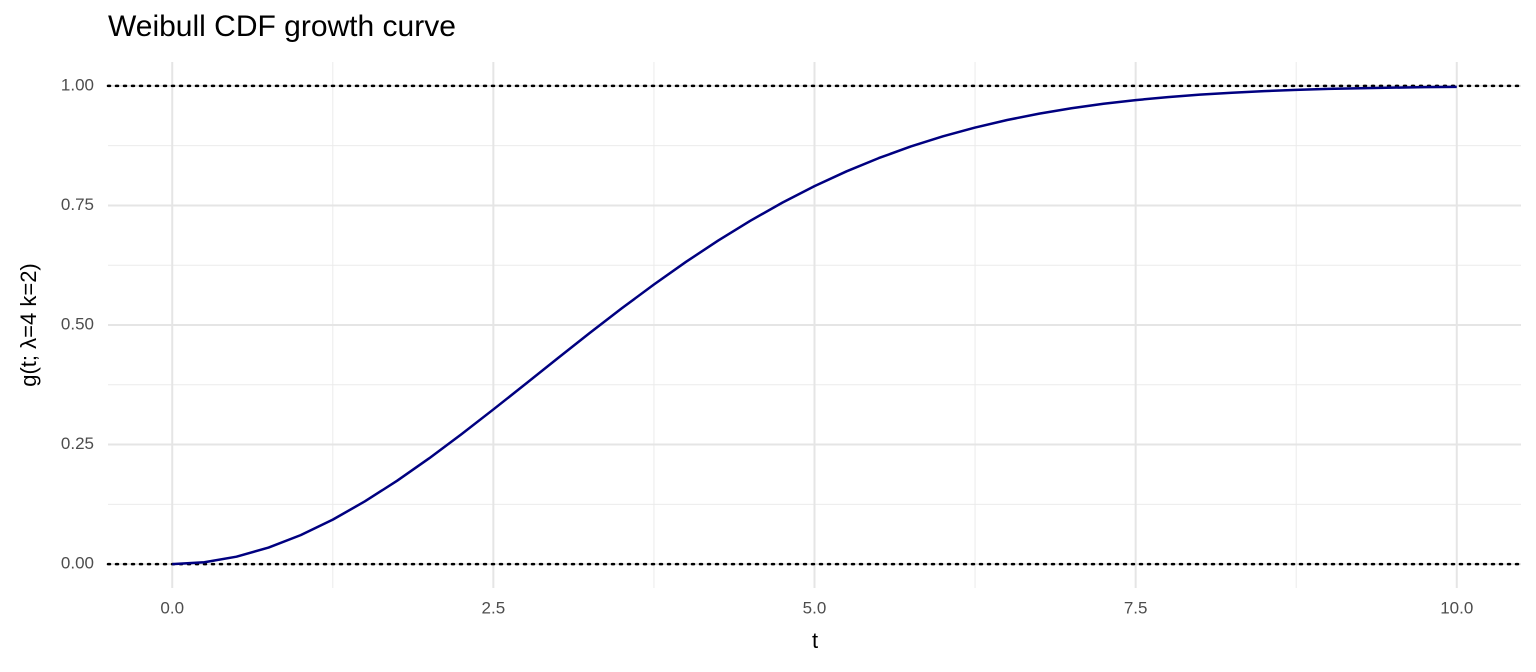 This screenshot has width=1536, height=672. Describe the element at coordinates (815, 640) in the screenshot. I see `x-axis-title: t` at that location.